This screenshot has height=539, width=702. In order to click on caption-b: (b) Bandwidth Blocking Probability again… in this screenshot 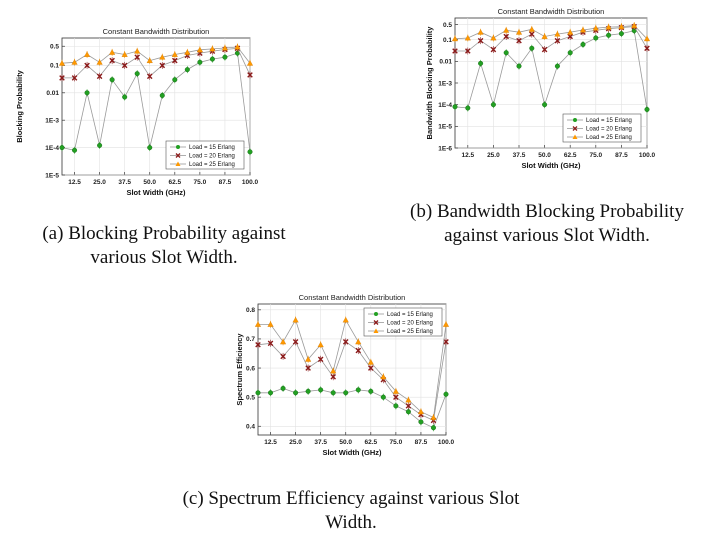, I will do `click(547, 223)`.